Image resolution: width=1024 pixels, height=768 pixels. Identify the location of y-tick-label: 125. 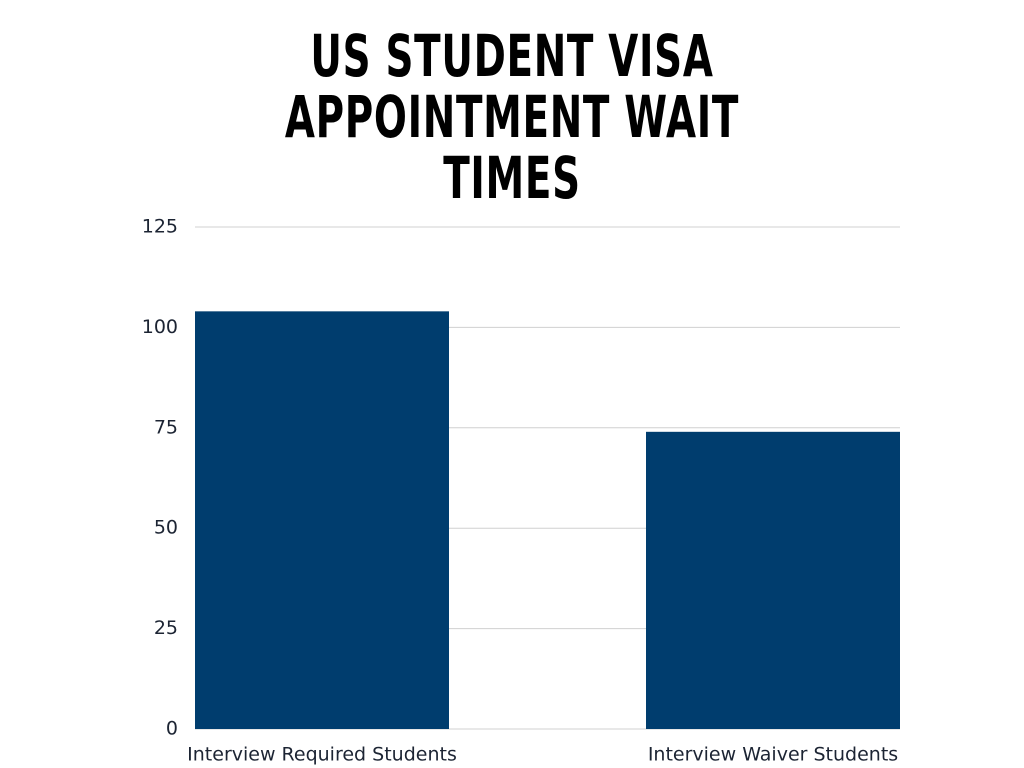
(160, 227).